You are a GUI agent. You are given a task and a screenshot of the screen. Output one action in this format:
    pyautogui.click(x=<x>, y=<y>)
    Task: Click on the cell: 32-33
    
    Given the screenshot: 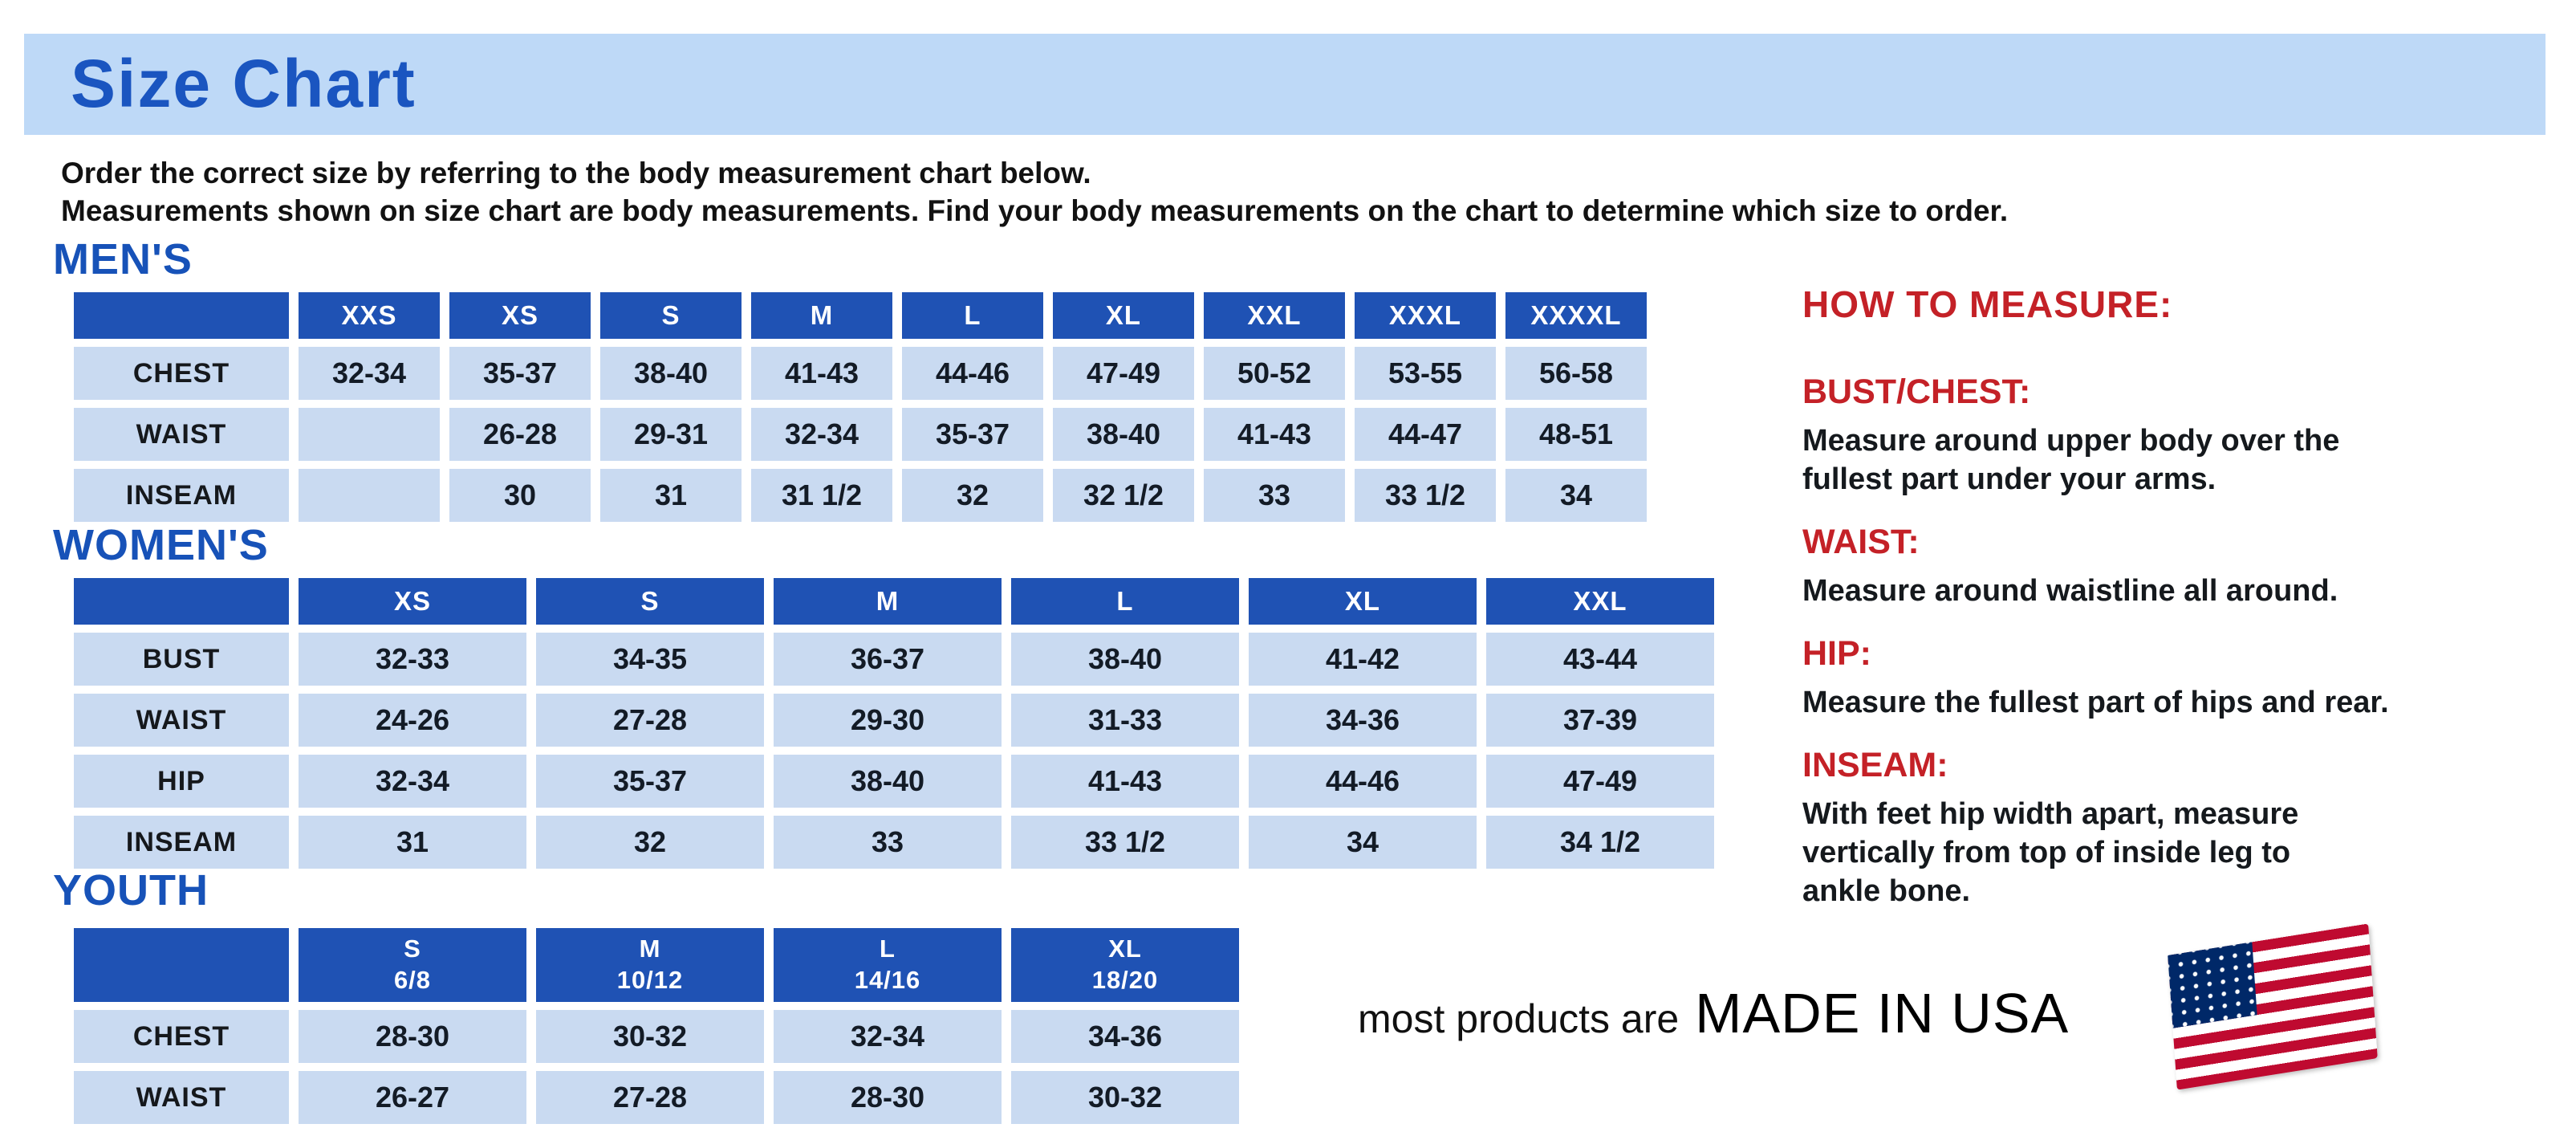 What is the action you would take?
    pyautogui.click(x=412, y=659)
    